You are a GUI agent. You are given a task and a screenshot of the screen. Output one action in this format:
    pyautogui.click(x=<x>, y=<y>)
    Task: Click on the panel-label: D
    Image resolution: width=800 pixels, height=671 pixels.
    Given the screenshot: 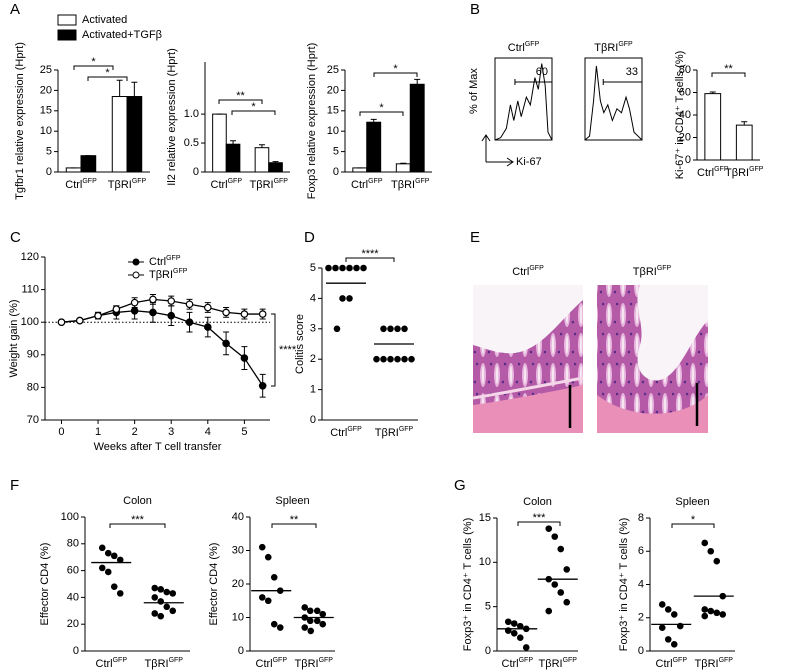 What is the action you would take?
    pyautogui.click(x=309, y=237)
    